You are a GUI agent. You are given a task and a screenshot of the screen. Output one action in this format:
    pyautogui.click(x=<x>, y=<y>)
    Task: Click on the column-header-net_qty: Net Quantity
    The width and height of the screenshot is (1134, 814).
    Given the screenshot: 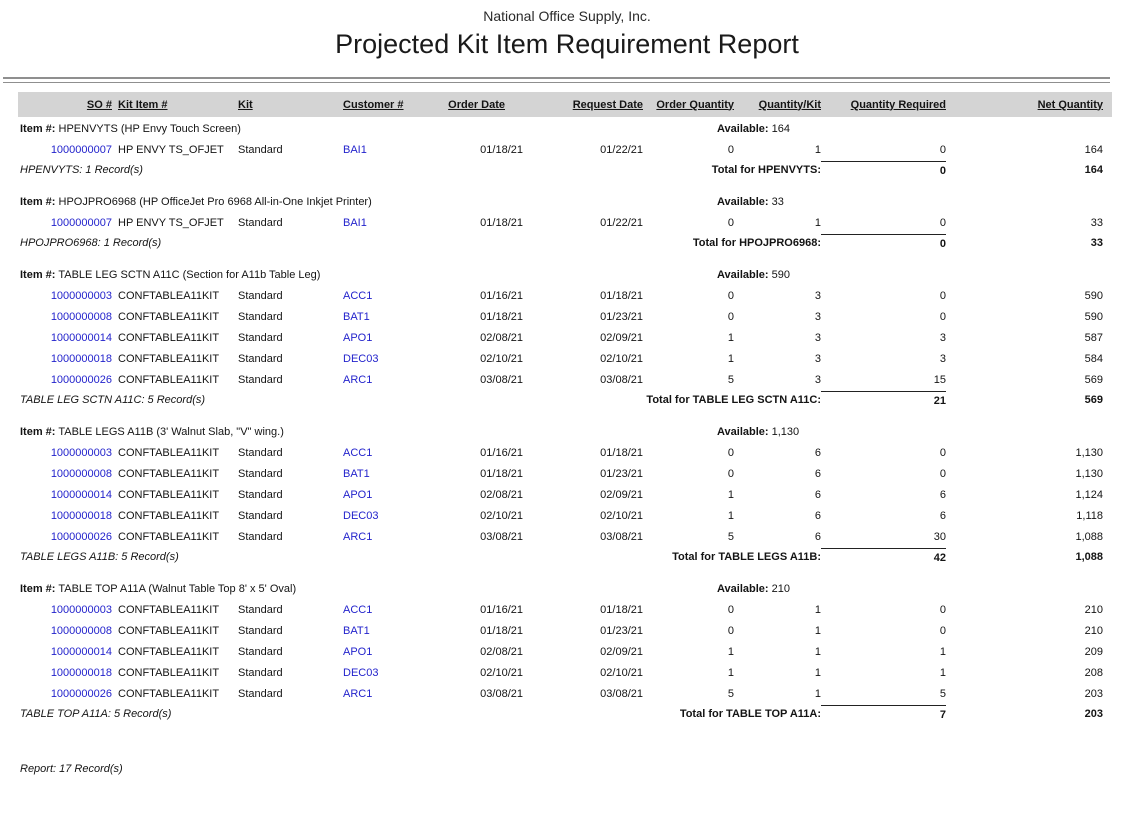 What is the action you would take?
    pyautogui.click(x=1070, y=104)
    